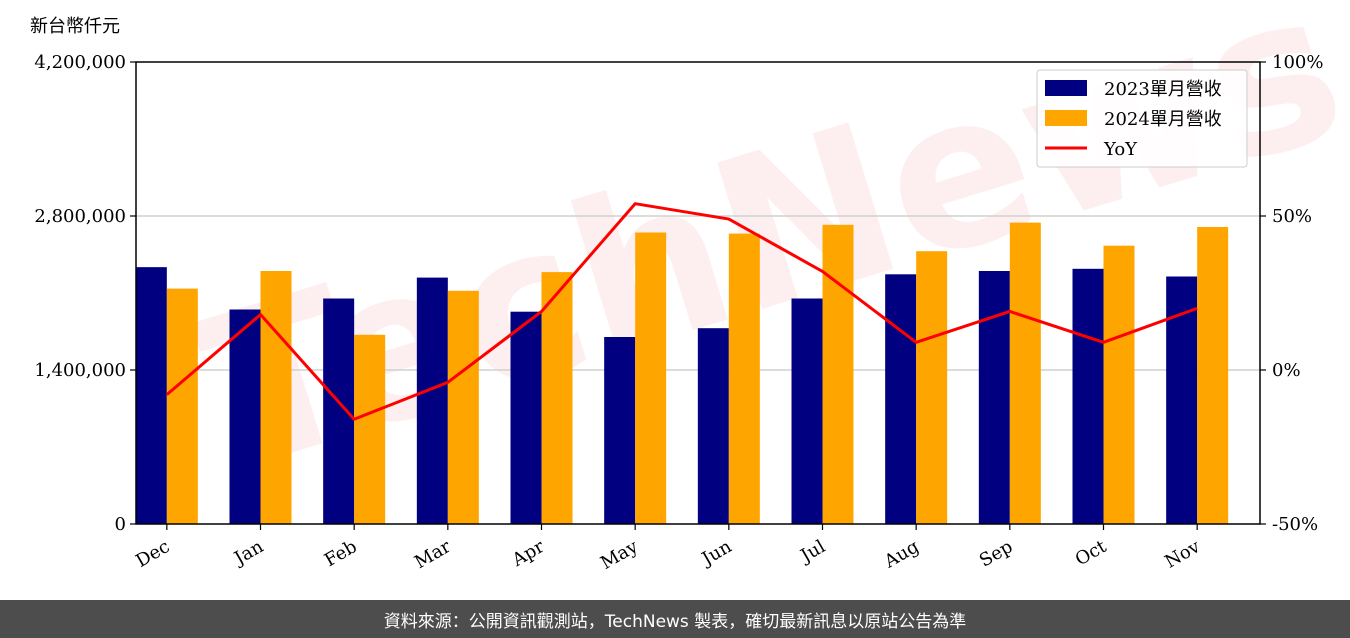 This screenshot has height=638, width=1350. Describe the element at coordinates (1163, 89) in the screenshot. I see `legend-label-2023: 2023單月營收` at that location.